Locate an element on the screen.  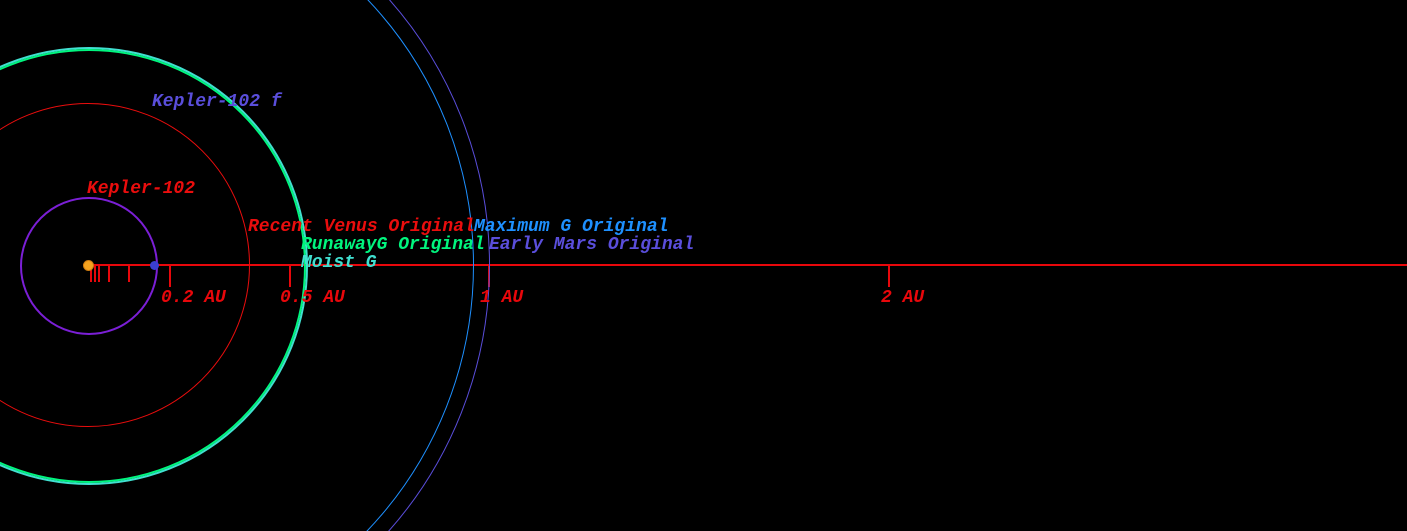
star-label: Kepler-102 is located at coordinates (141, 189).